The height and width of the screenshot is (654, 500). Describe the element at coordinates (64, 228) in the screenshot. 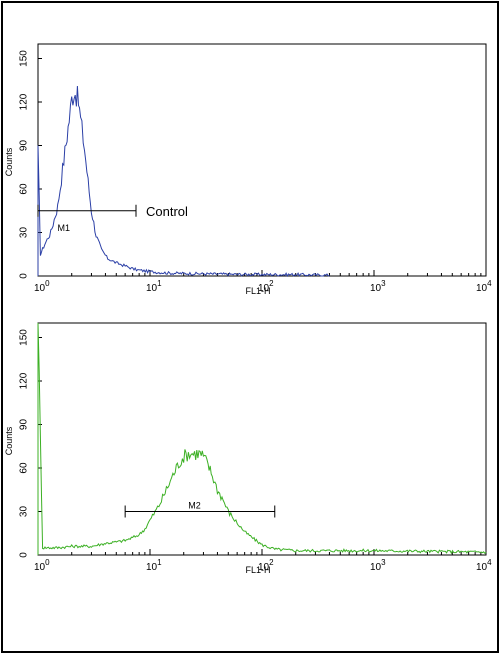

I see `marker-label: M1` at that location.